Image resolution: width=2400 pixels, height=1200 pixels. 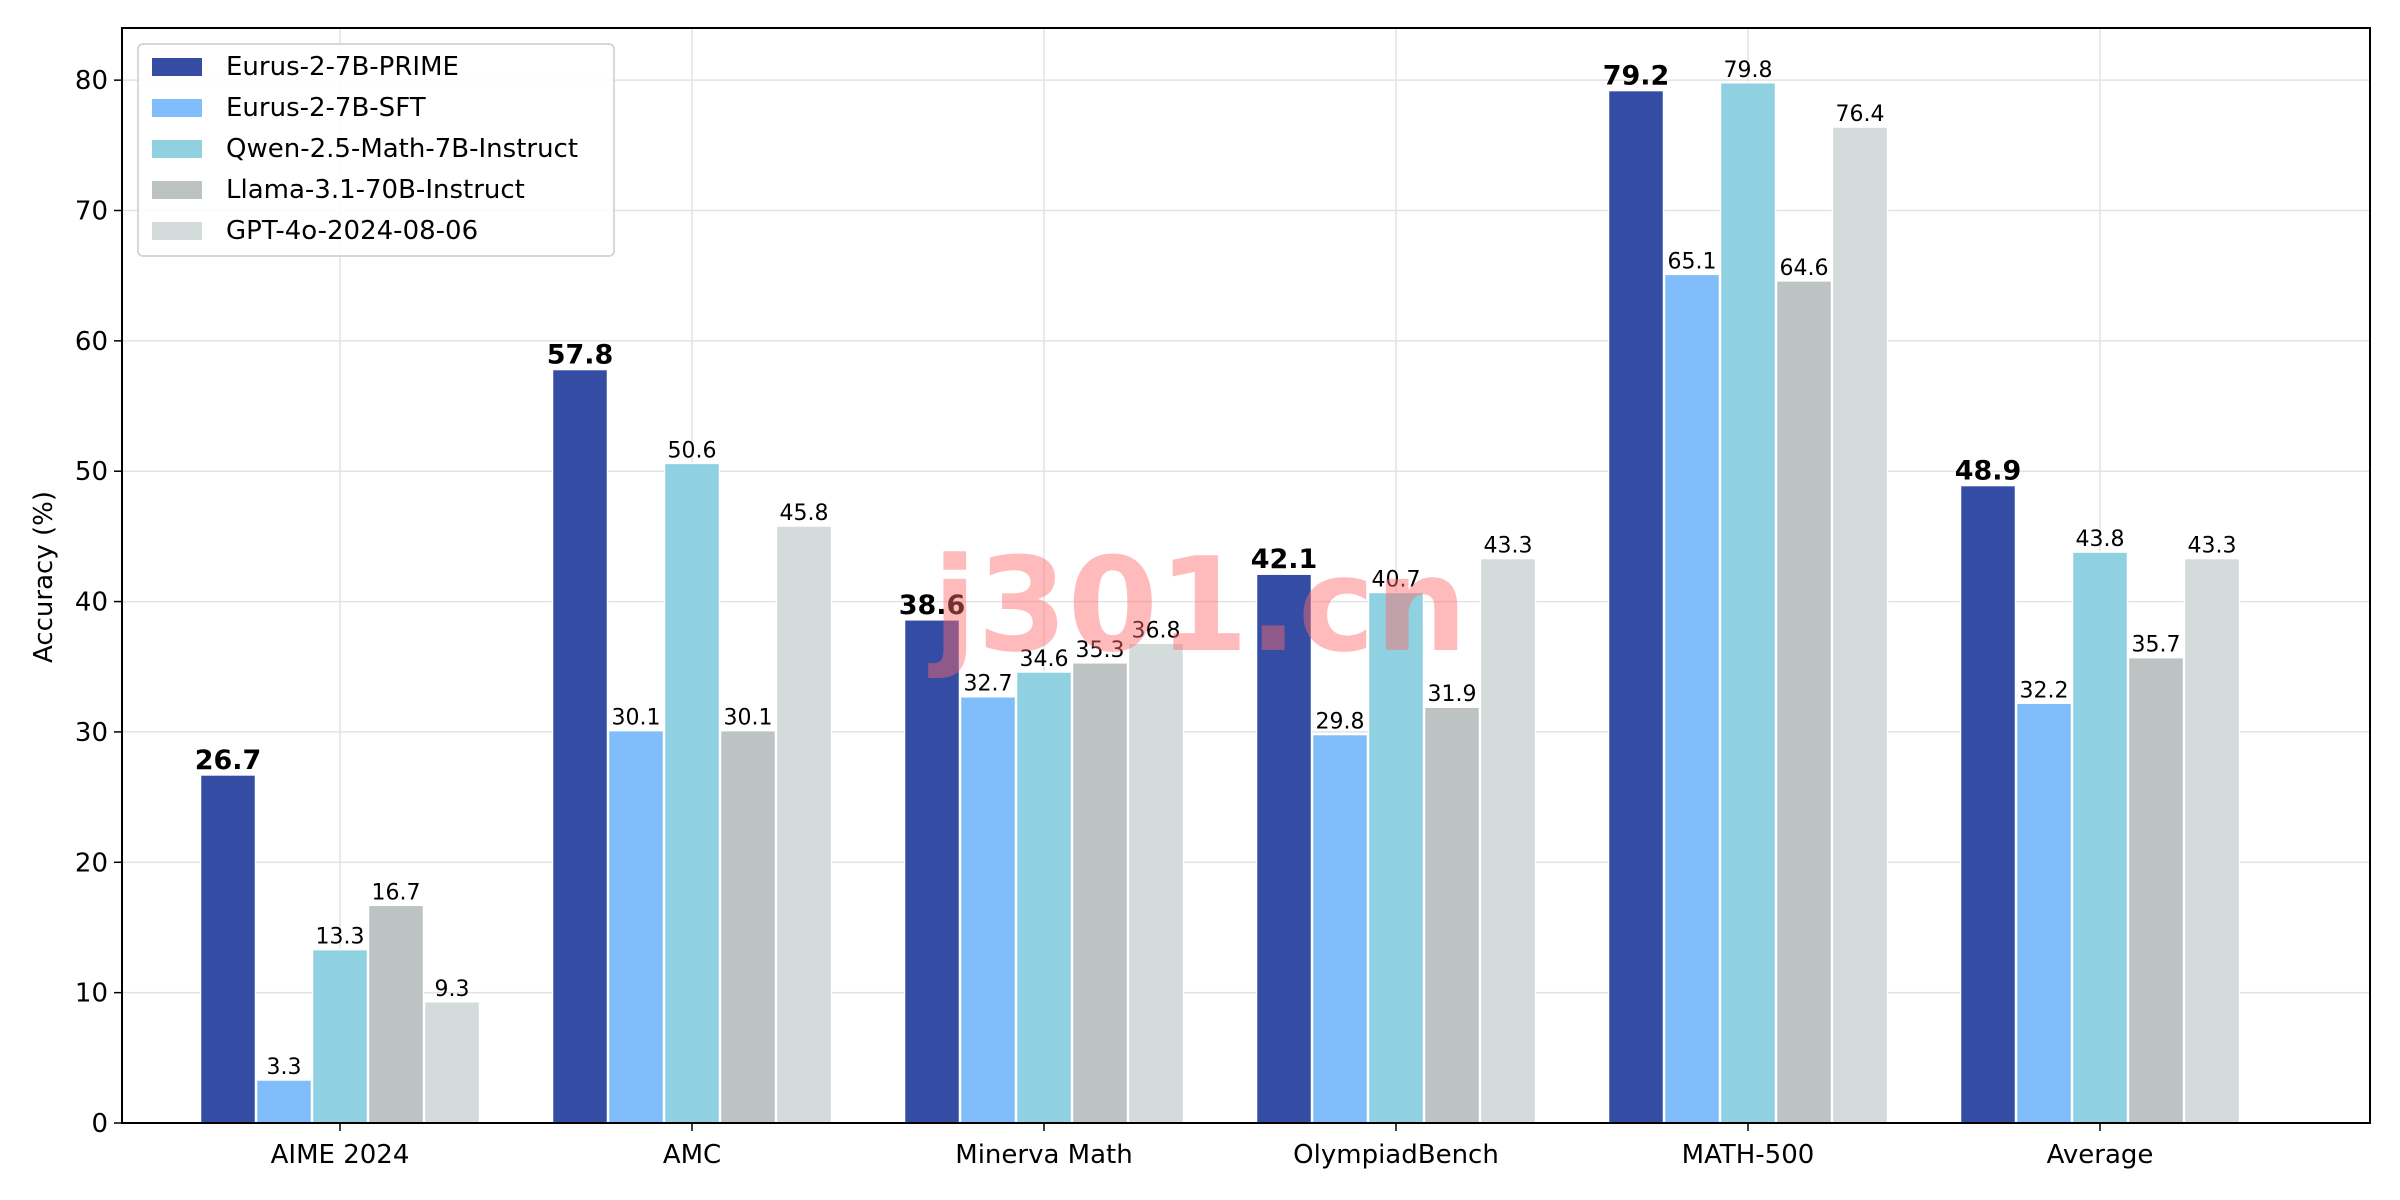 What do you see at coordinates (1043, 1155) in the screenshot?
I see `x-tick-label: Minerva Math` at bounding box center [1043, 1155].